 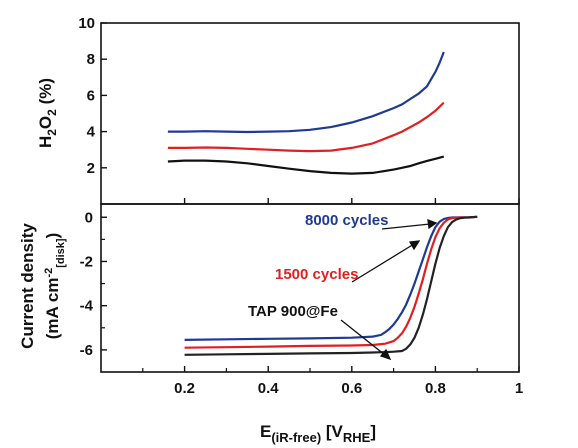 What do you see at coordinates (269, 388) in the screenshot?
I see `x-tick-label: 0.4` at bounding box center [269, 388].